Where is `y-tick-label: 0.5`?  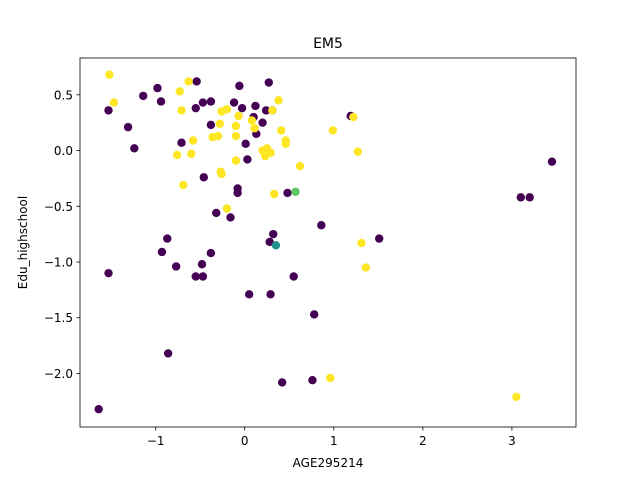 y-tick-label: 0.5 is located at coordinates (63, 95).